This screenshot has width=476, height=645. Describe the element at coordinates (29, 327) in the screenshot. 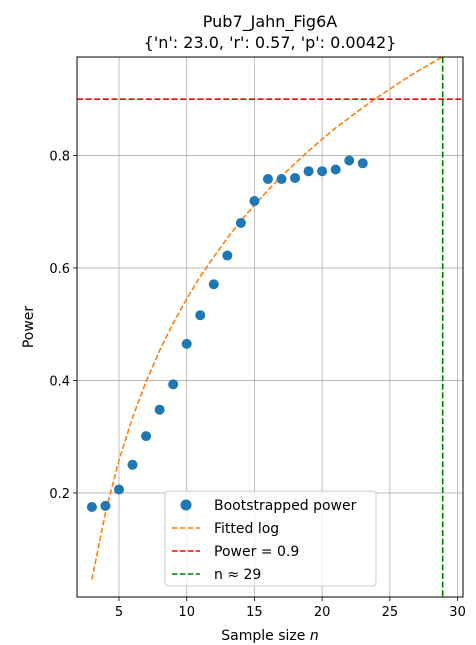

I see `y-axis-title: Power` at that location.